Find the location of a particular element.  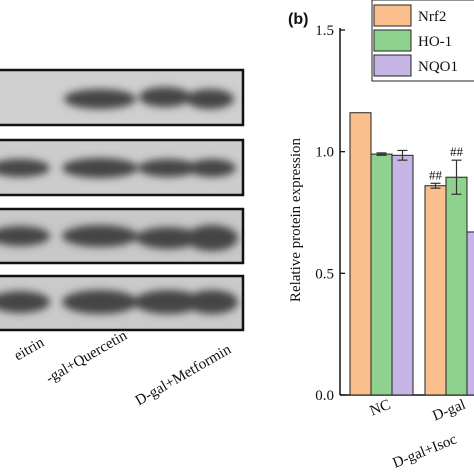

lane-label: -gal+Quercetin is located at coordinates (86, 357).